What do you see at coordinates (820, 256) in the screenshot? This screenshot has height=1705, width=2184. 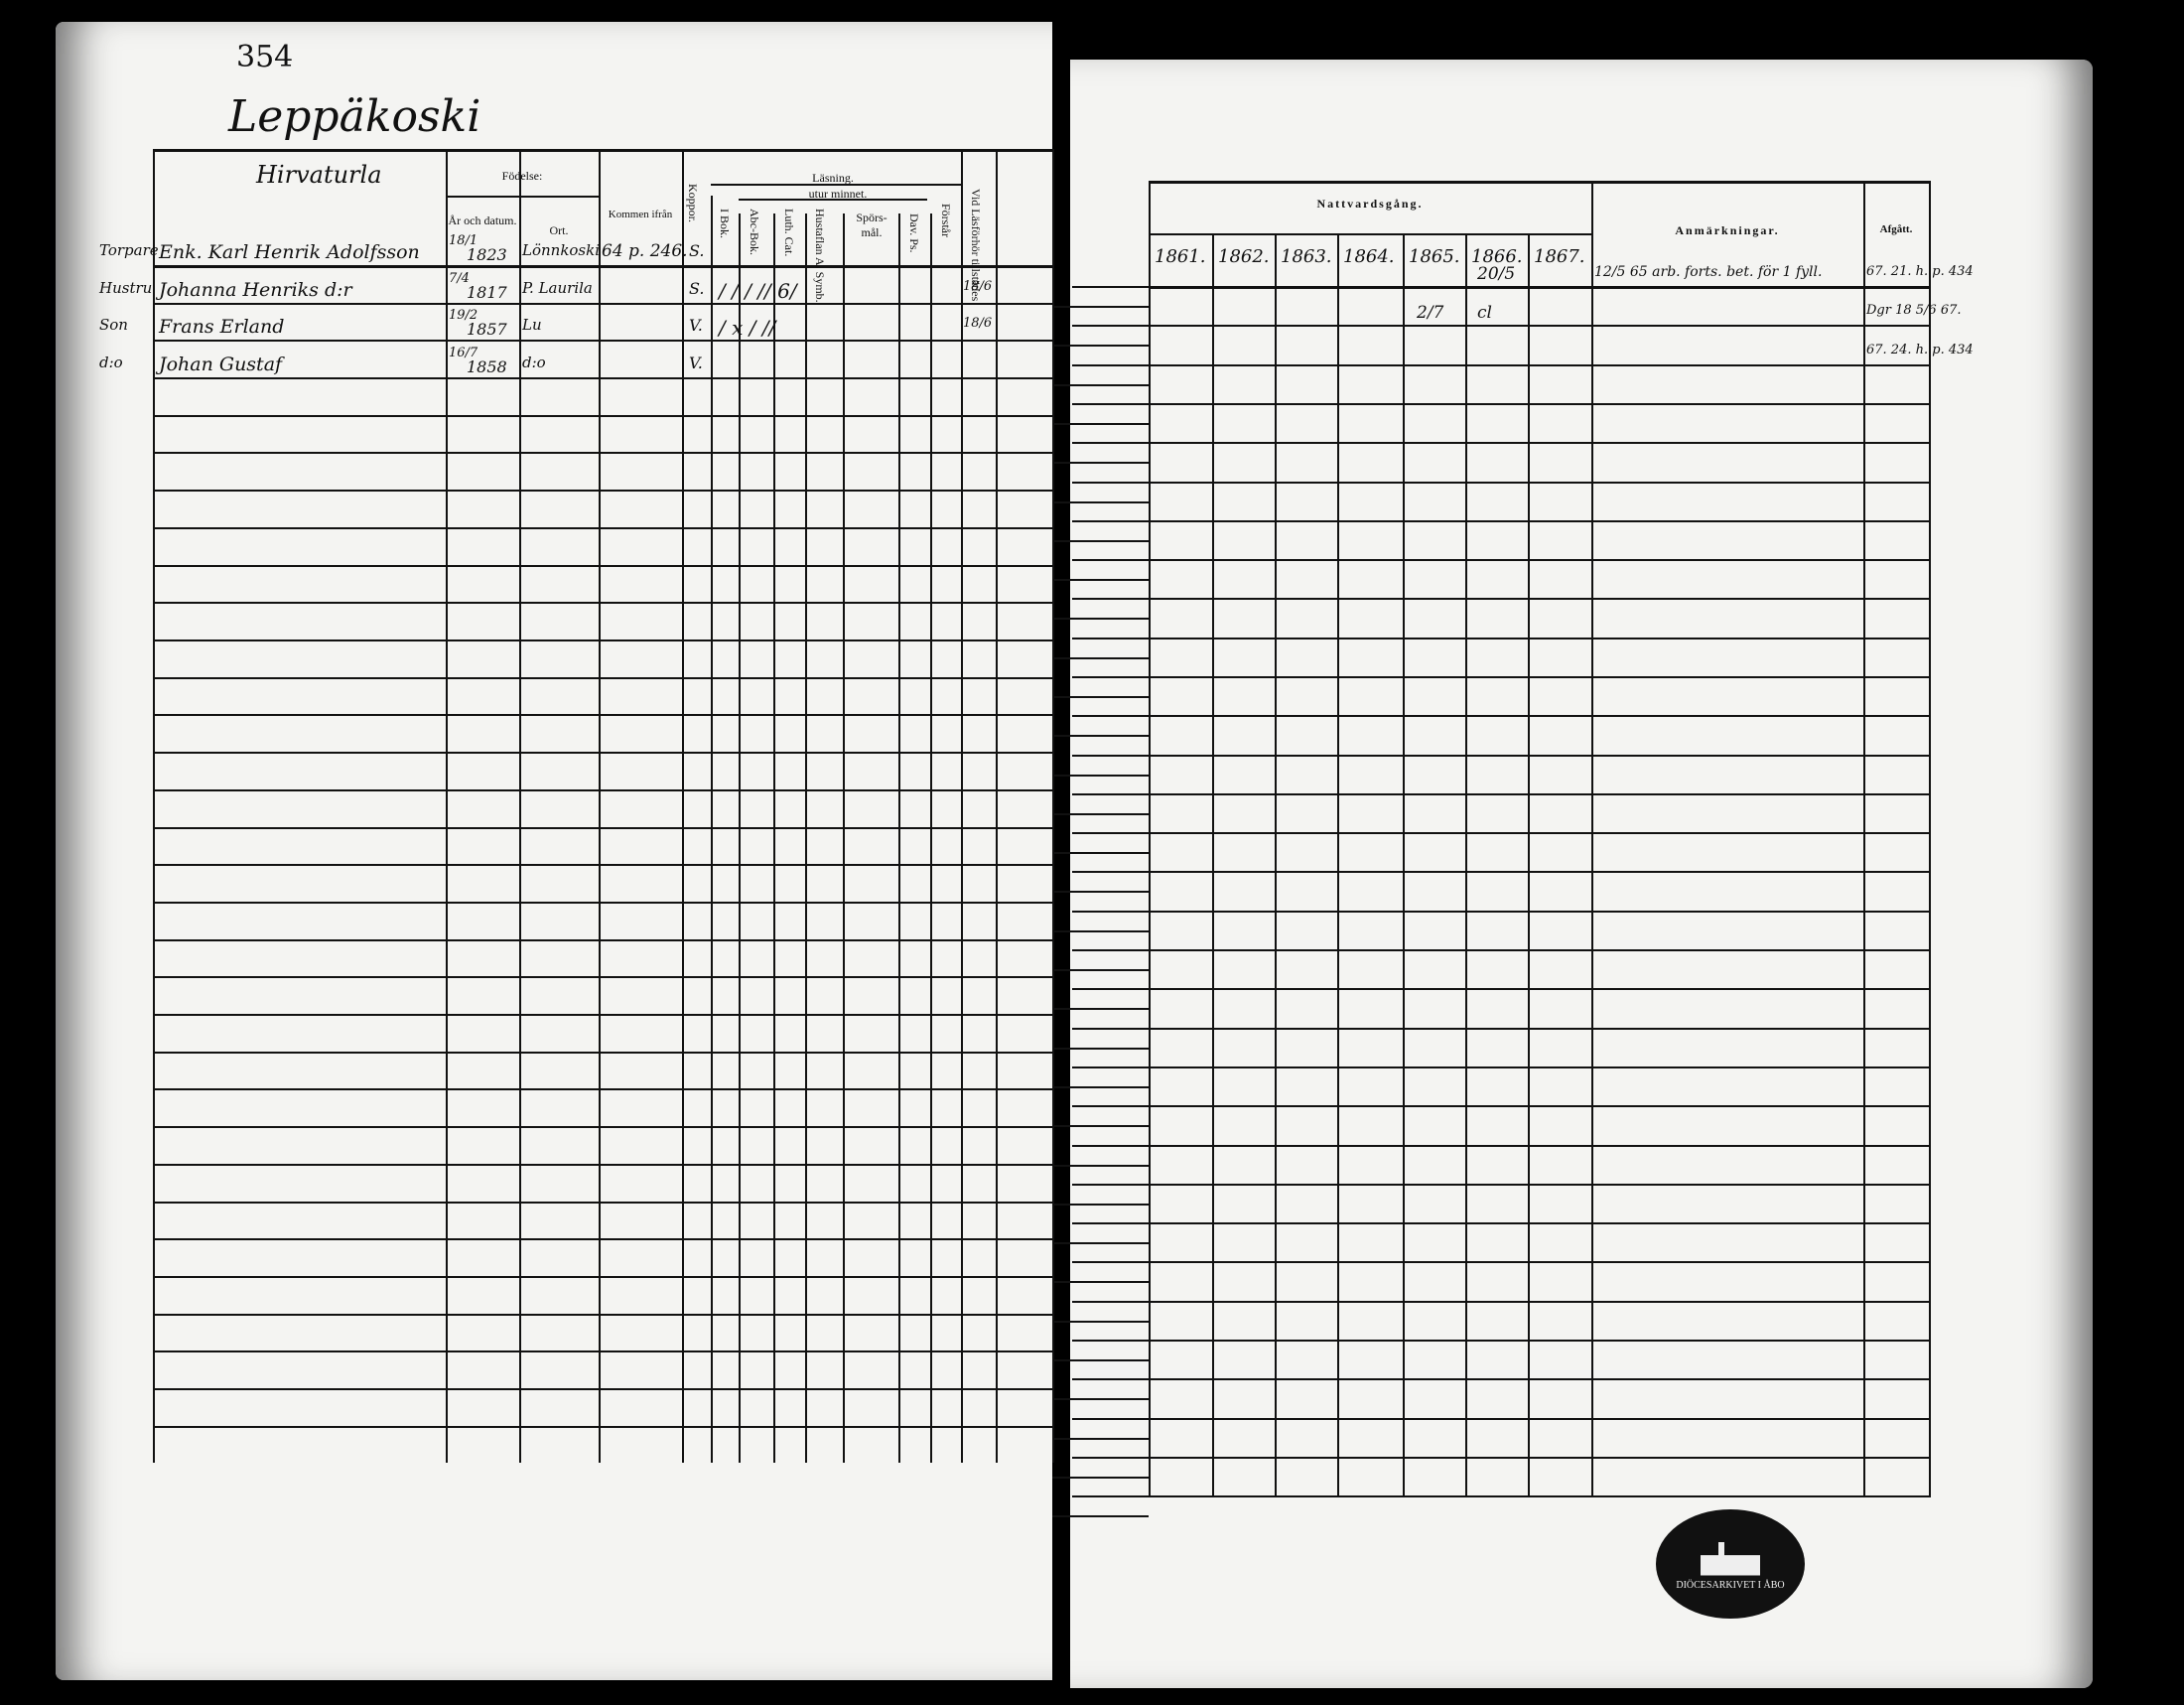 I see `header-hustafl: Hustaflan A. Symb.` at bounding box center [820, 256].